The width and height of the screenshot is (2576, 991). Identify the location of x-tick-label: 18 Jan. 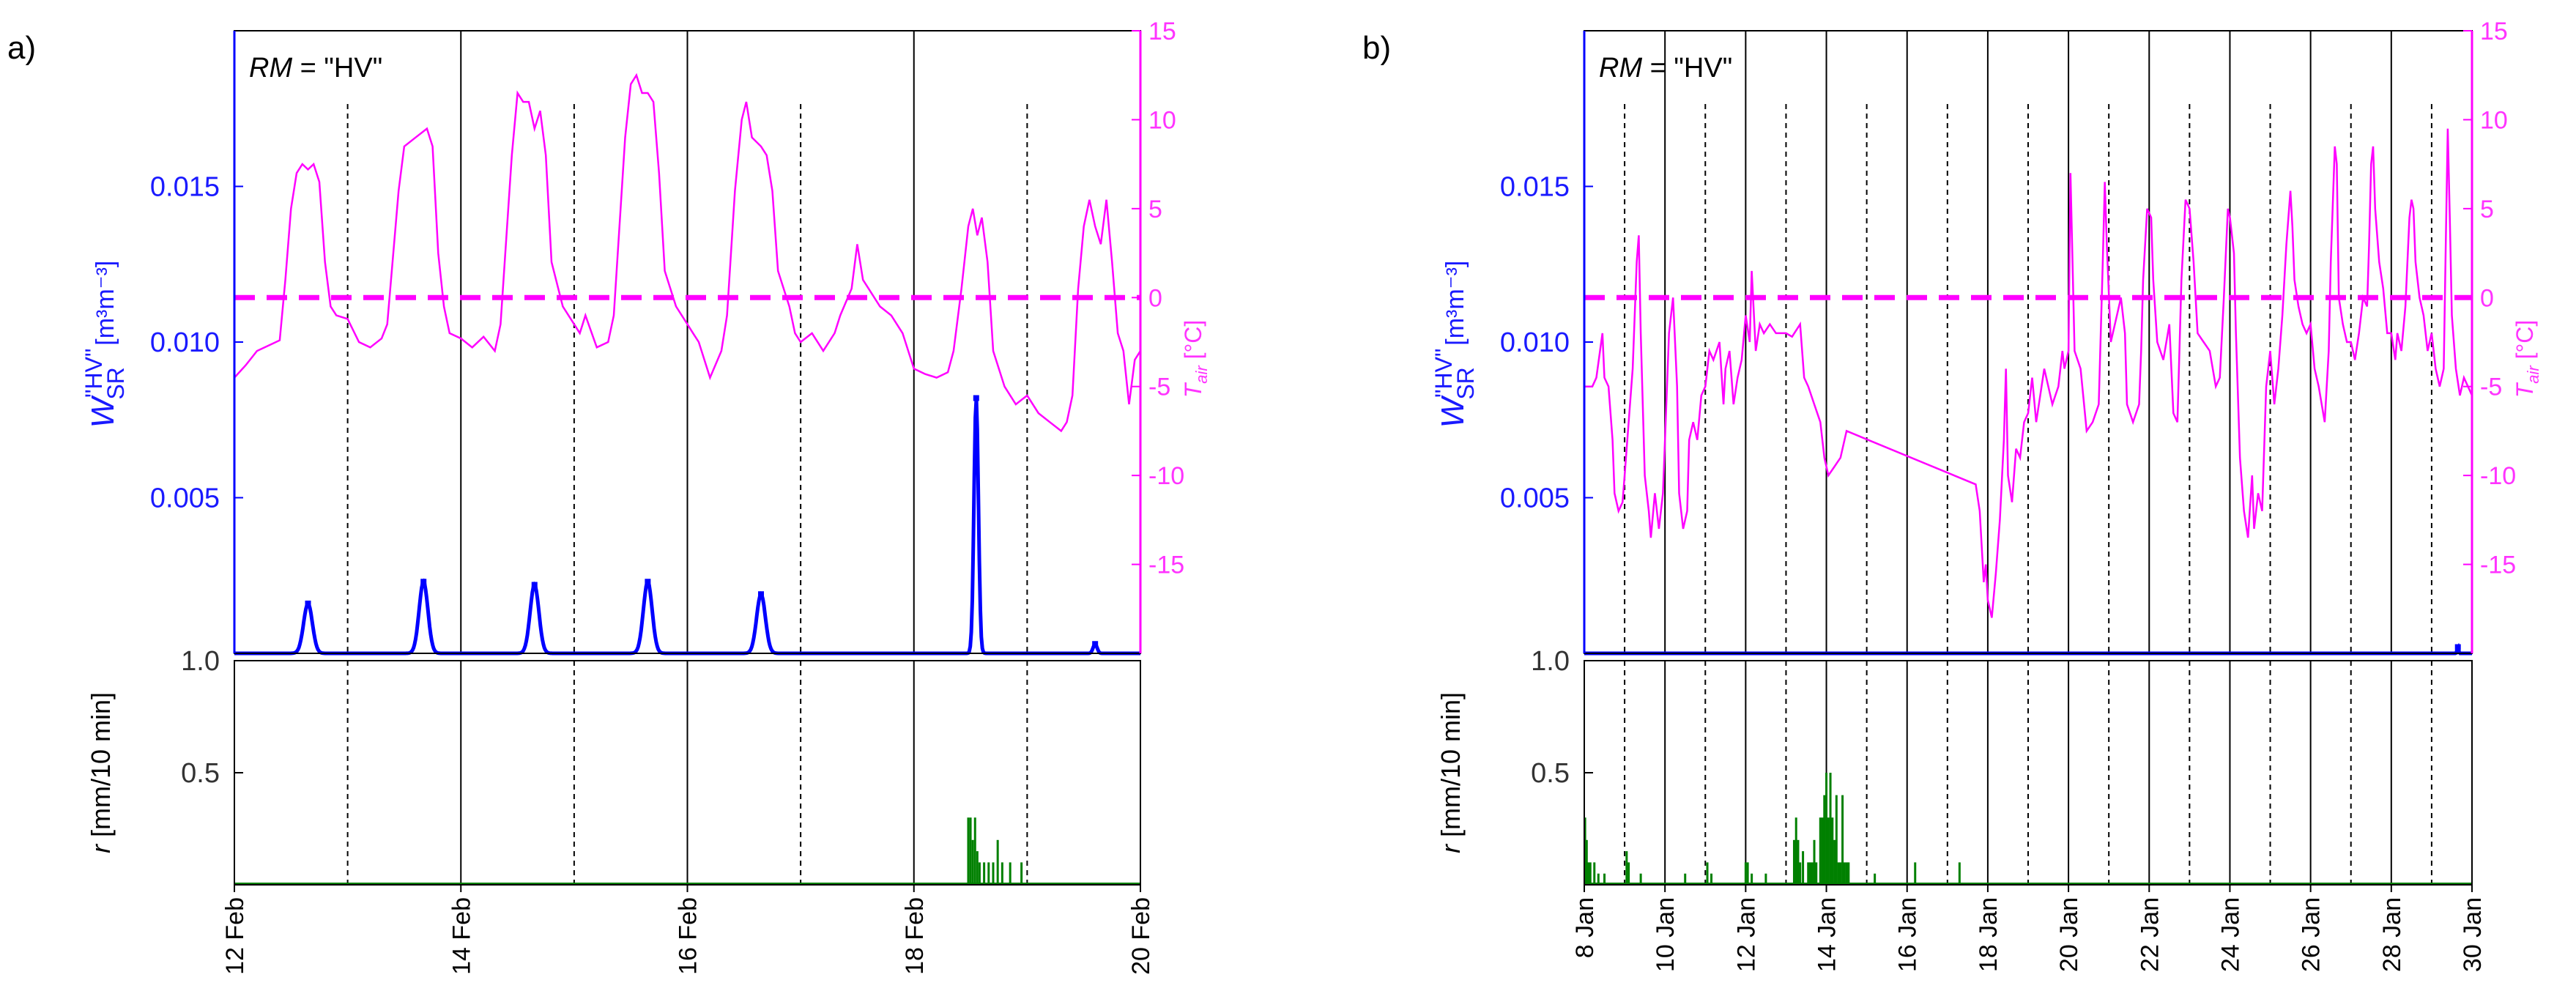
(1988, 934).